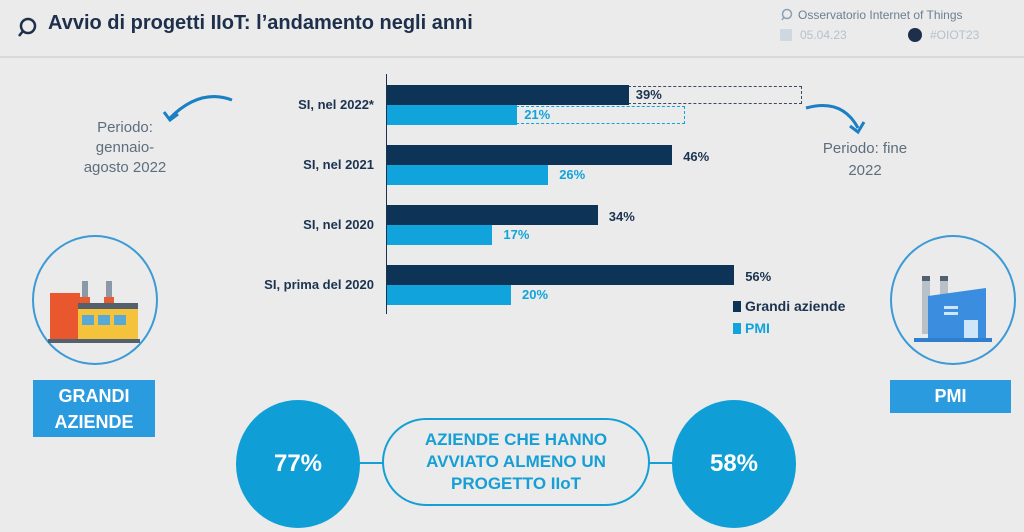  Describe the element at coordinates (336, 104) in the screenshot. I see `category-label: SI, nel 2022*` at that location.